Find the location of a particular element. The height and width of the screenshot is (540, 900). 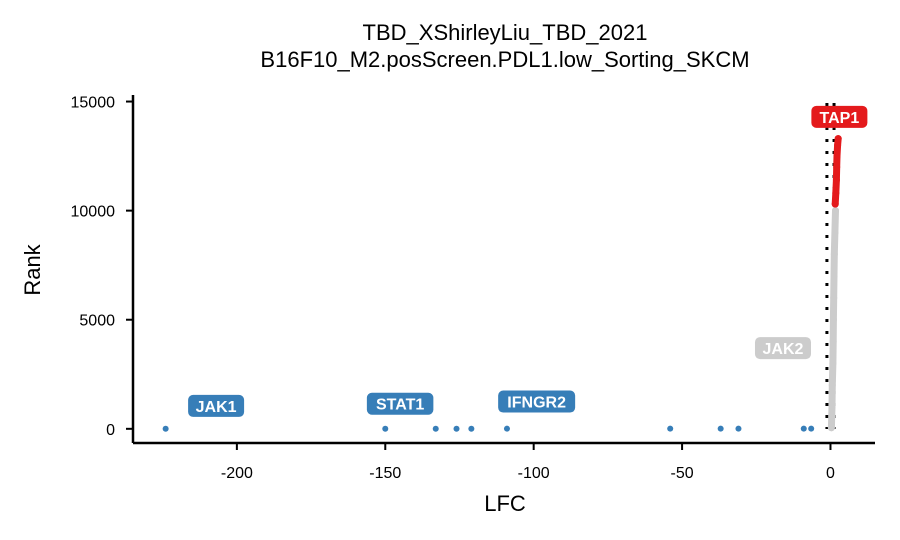

gene-label-ifngr2: IFNGR2 is located at coordinates (536, 403).